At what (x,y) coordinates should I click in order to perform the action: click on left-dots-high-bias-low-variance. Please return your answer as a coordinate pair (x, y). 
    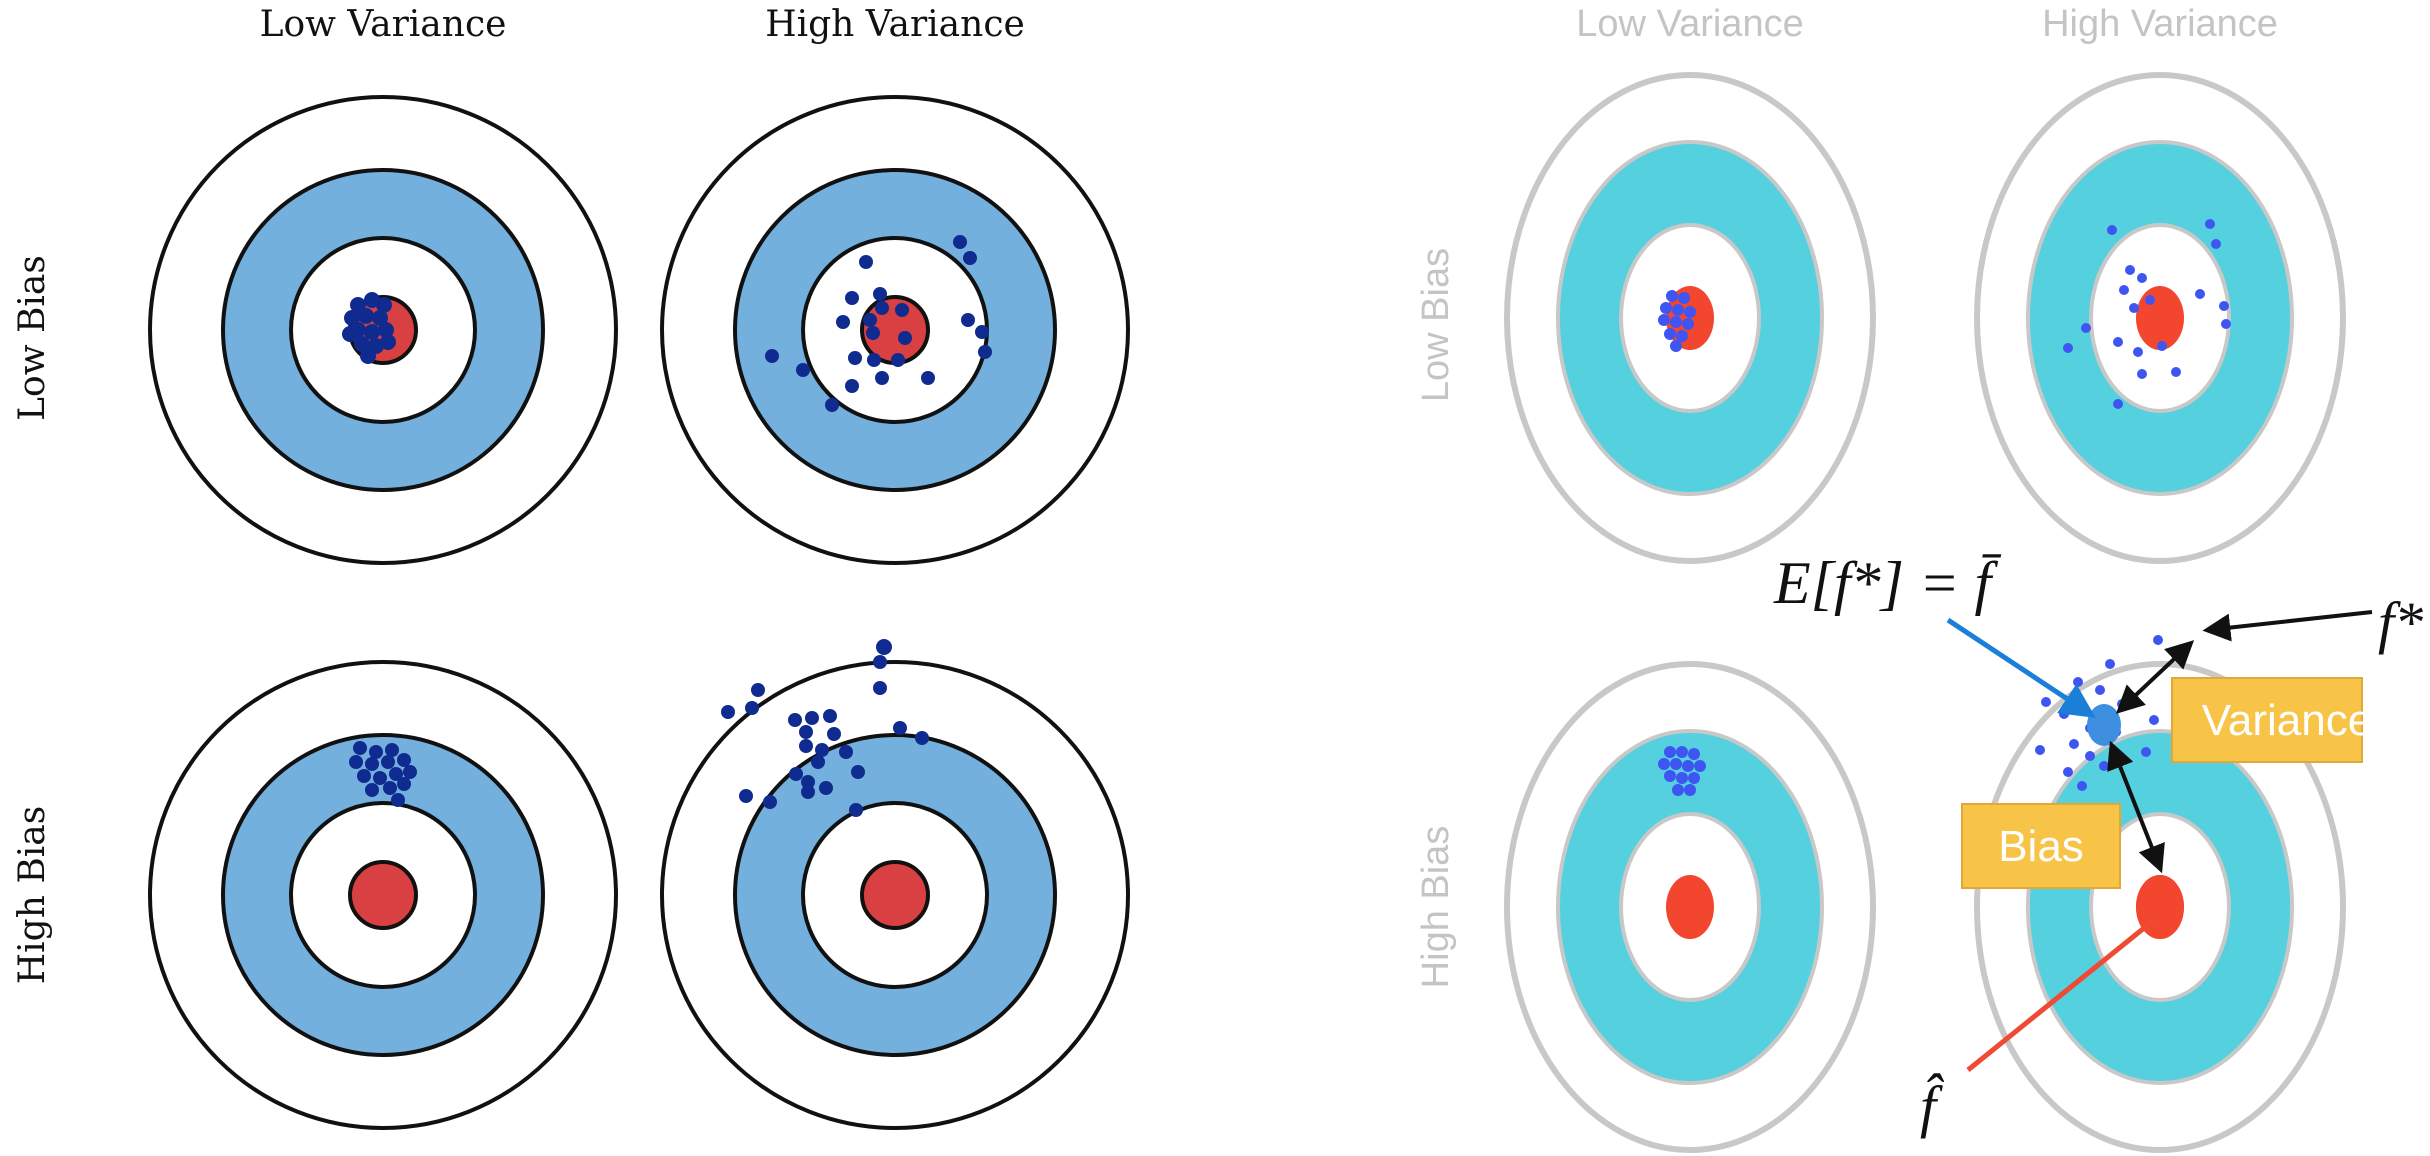
    Looking at the image, I should click on (383, 774).